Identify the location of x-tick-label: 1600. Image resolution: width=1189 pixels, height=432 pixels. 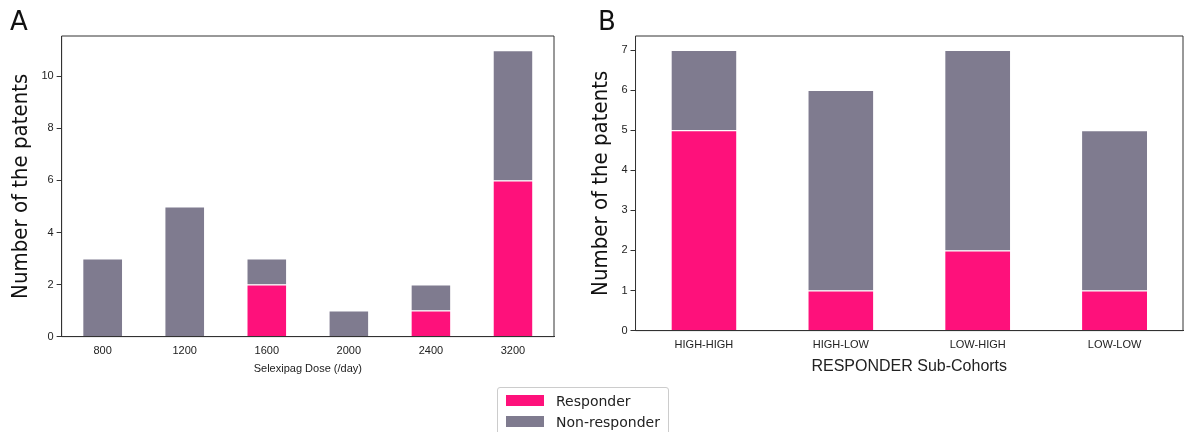
(267, 350).